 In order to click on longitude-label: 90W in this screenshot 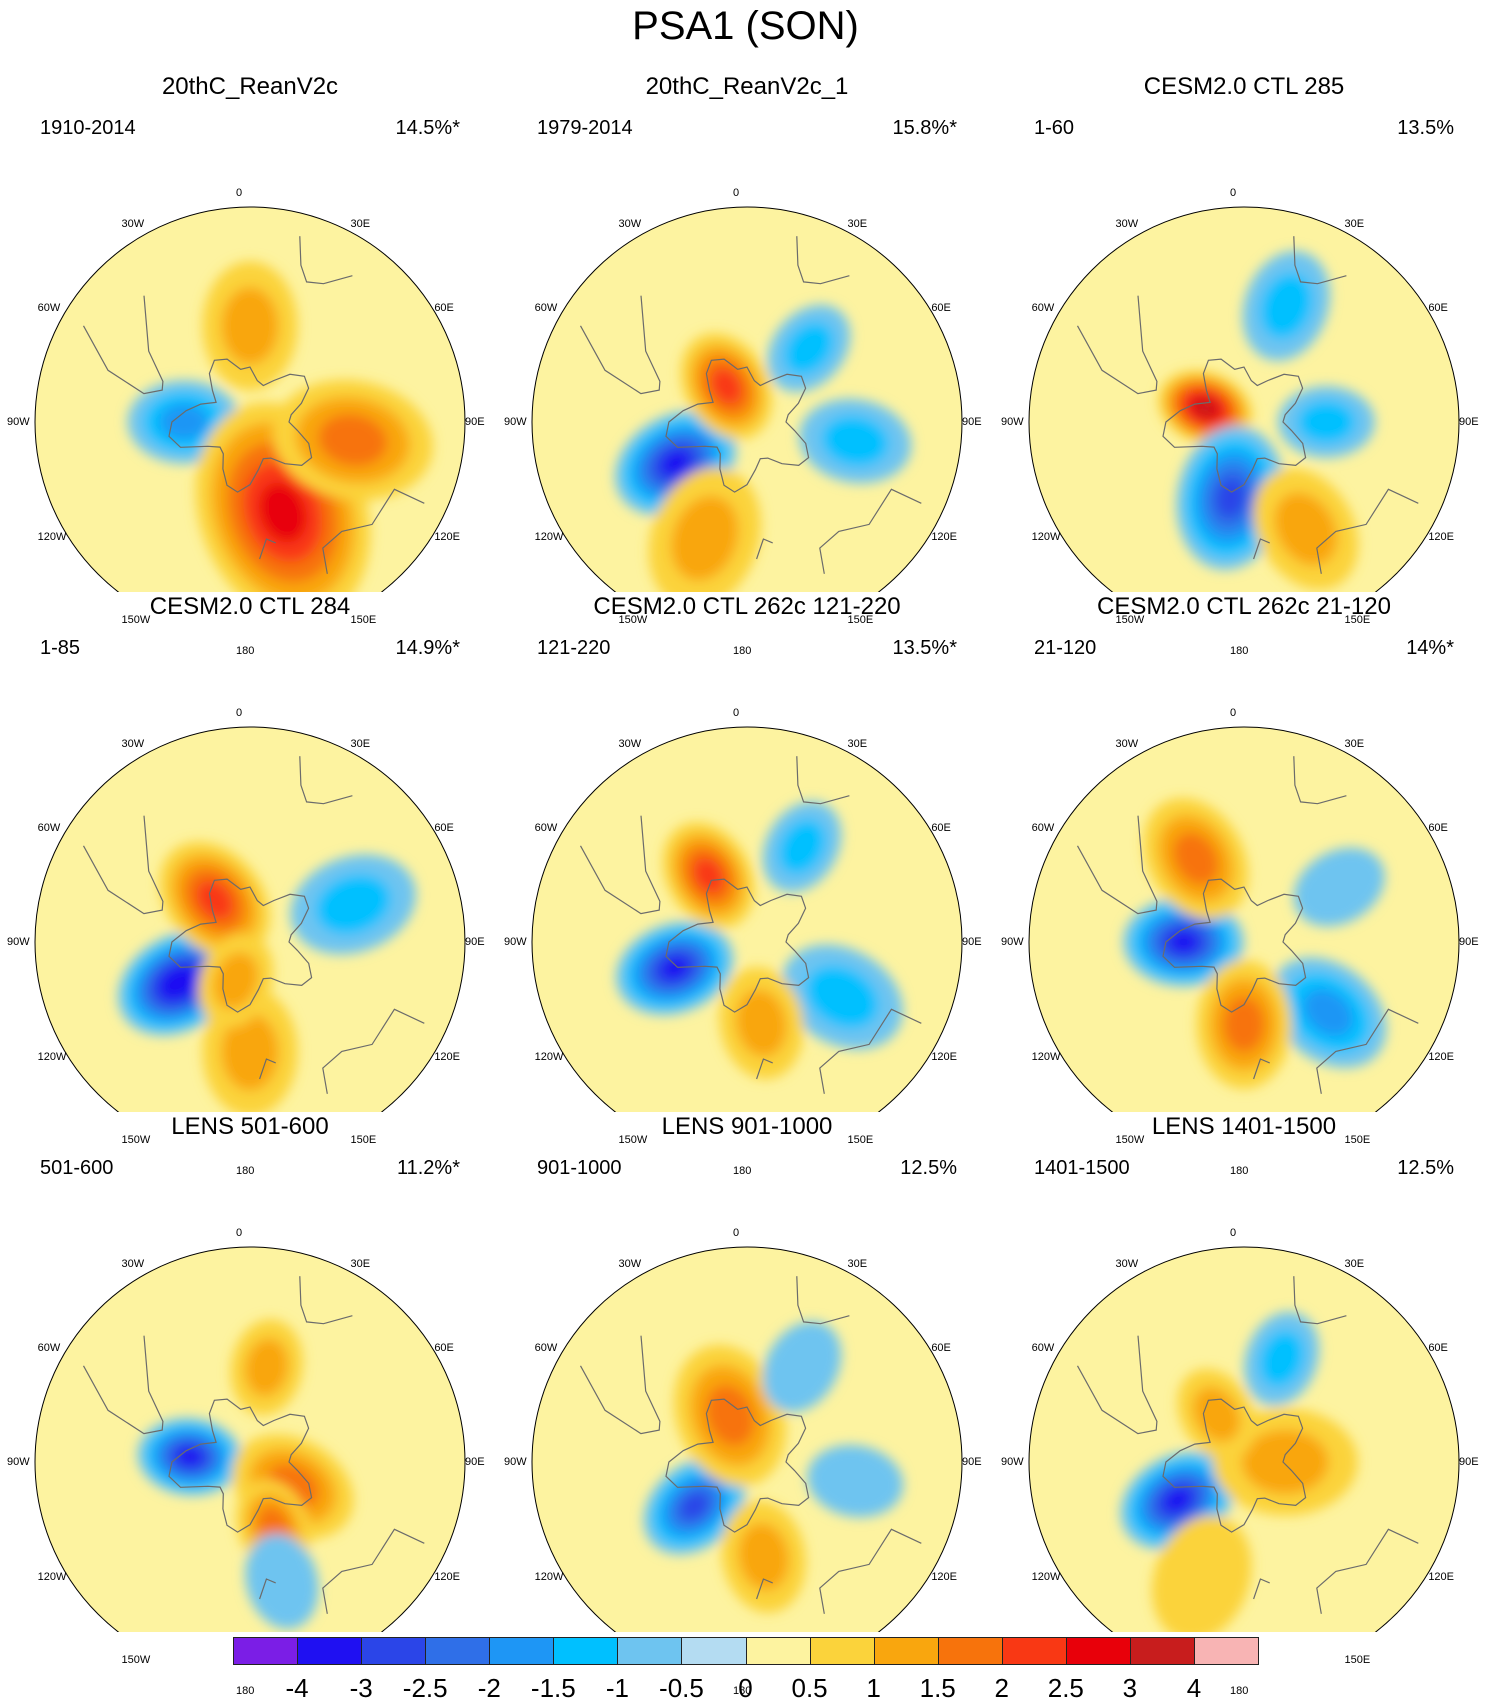, I will do `click(18, 942)`.